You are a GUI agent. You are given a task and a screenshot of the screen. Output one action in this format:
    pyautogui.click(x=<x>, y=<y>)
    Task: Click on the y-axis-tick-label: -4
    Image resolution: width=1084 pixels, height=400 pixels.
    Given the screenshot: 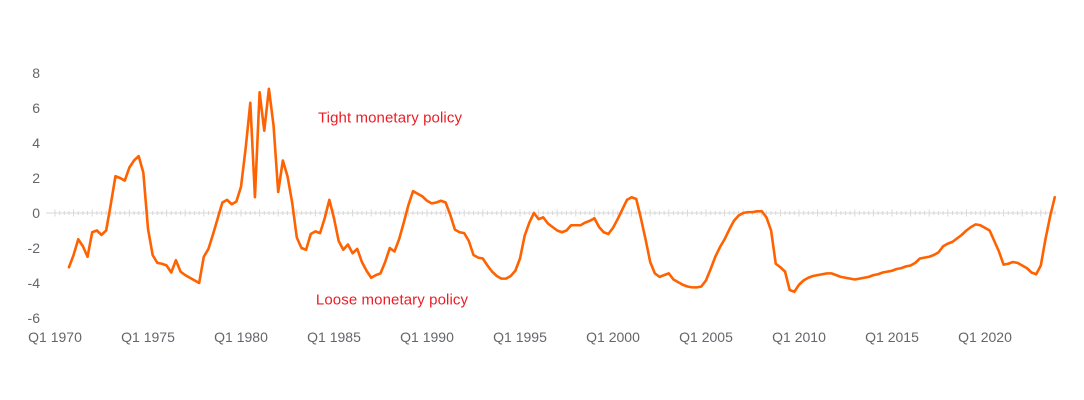 What is the action you would take?
    pyautogui.click(x=34, y=283)
    